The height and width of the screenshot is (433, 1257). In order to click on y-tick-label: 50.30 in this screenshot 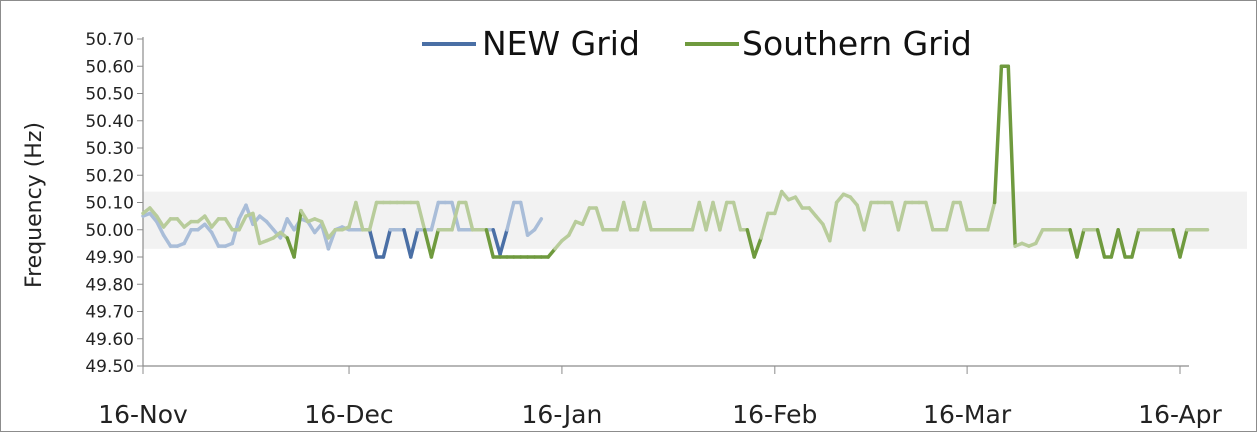, I will do `click(109, 149)`.